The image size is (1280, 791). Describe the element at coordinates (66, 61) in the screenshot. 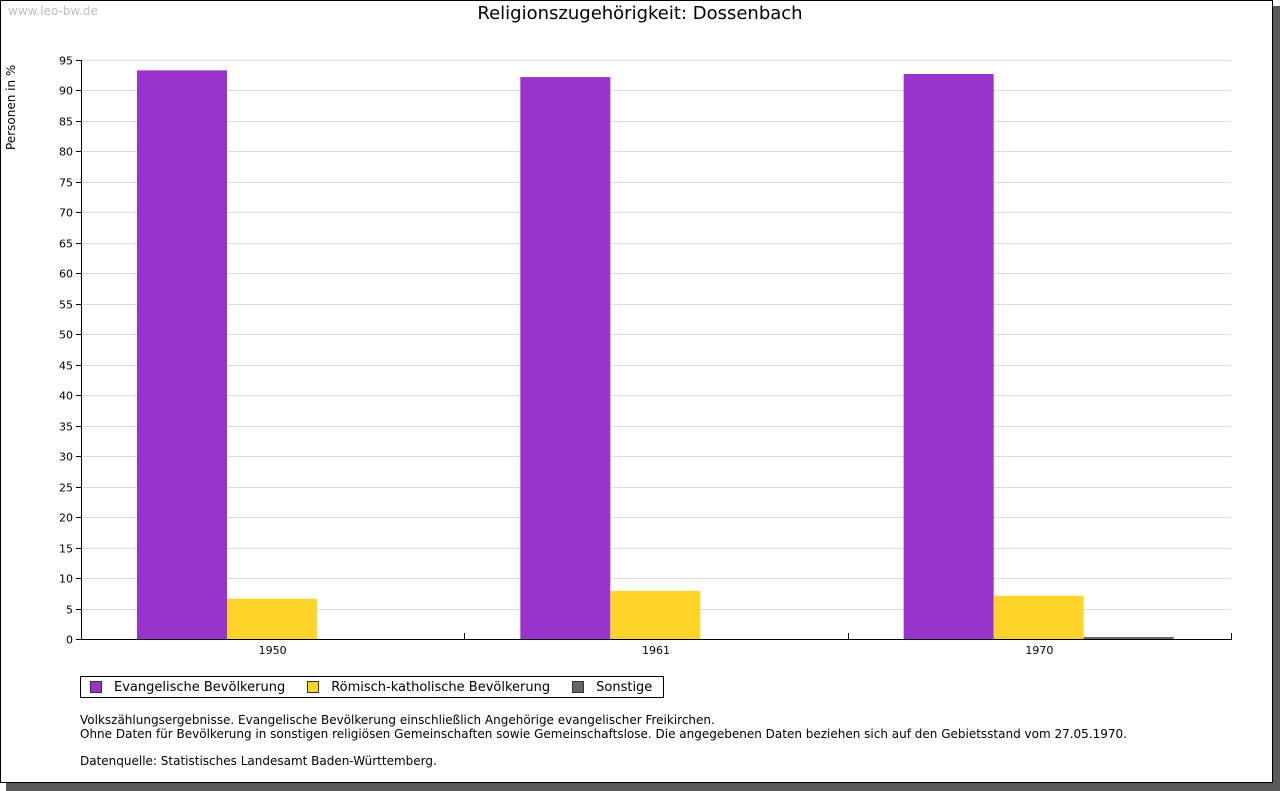

I see `y-tick-label-95: 95` at that location.